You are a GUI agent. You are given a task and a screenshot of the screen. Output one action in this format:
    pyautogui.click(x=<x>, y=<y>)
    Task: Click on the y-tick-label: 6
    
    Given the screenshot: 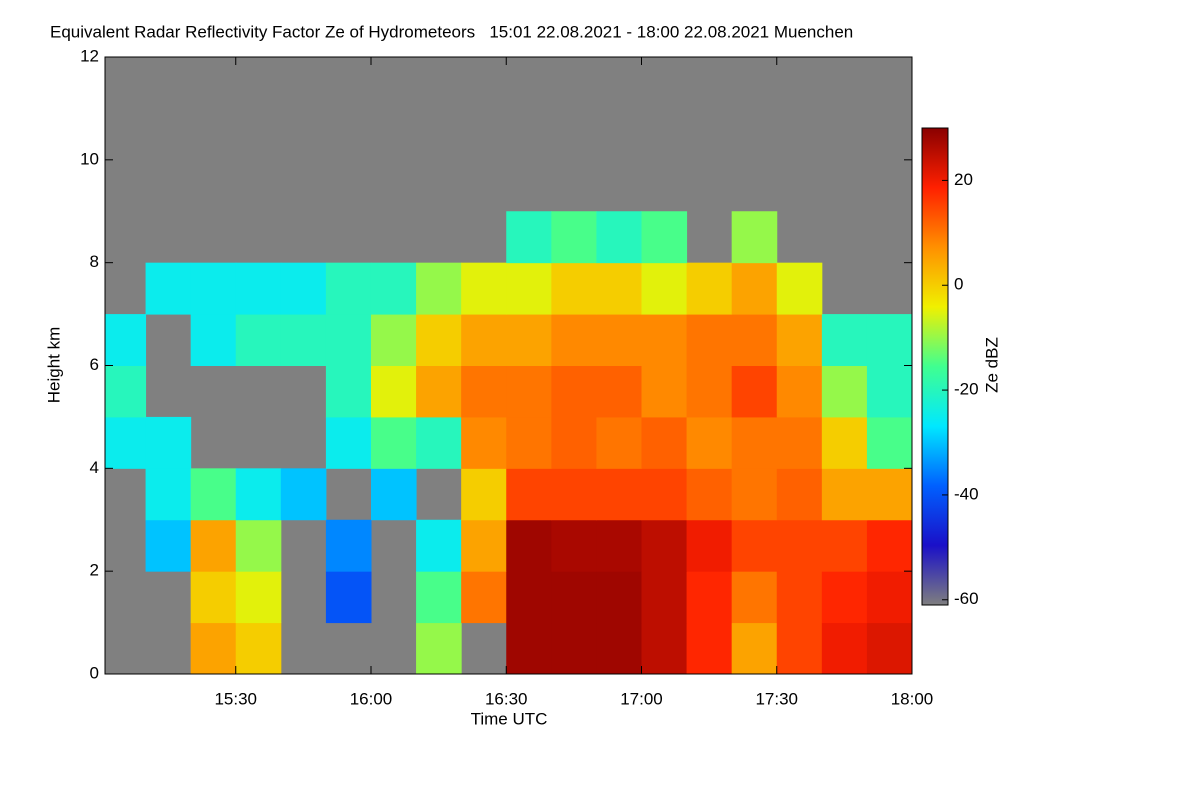 What is the action you would take?
    pyautogui.click(x=94, y=364)
    